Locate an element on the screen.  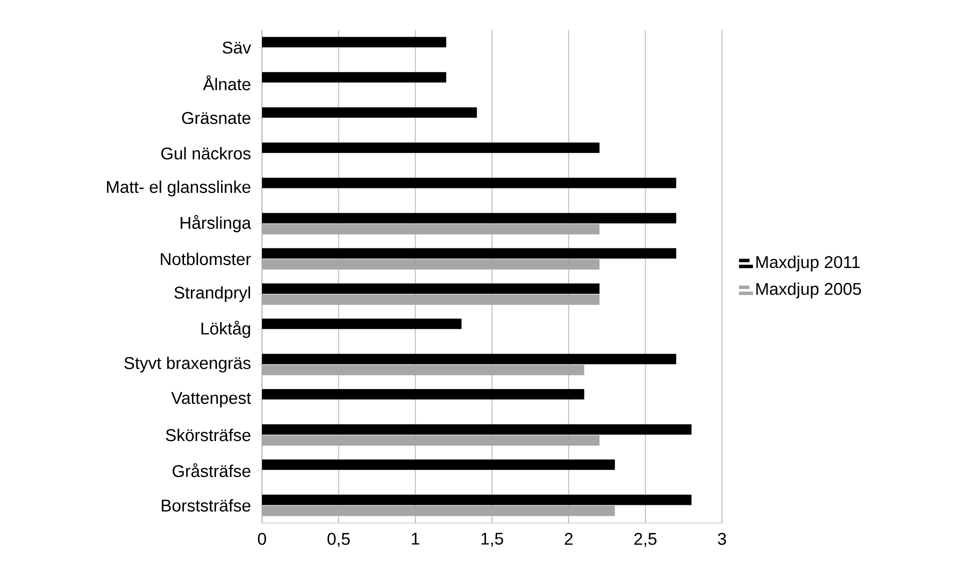
y-tick-label: Gråsträfse is located at coordinates (211, 470).